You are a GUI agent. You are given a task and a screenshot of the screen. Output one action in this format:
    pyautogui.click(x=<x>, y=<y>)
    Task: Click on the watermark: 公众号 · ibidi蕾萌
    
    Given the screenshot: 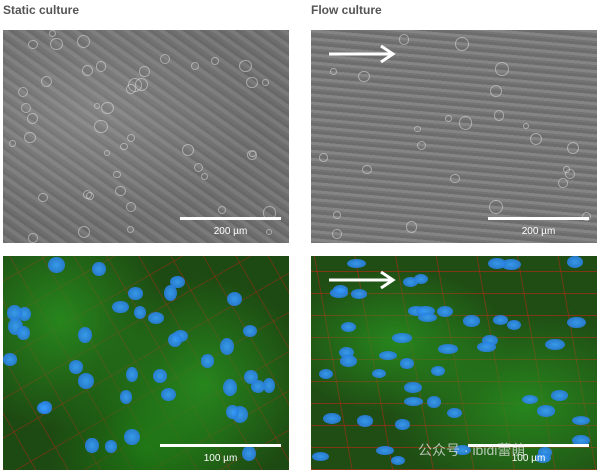 What is the action you would take?
    pyautogui.click(x=472, y=450)
    